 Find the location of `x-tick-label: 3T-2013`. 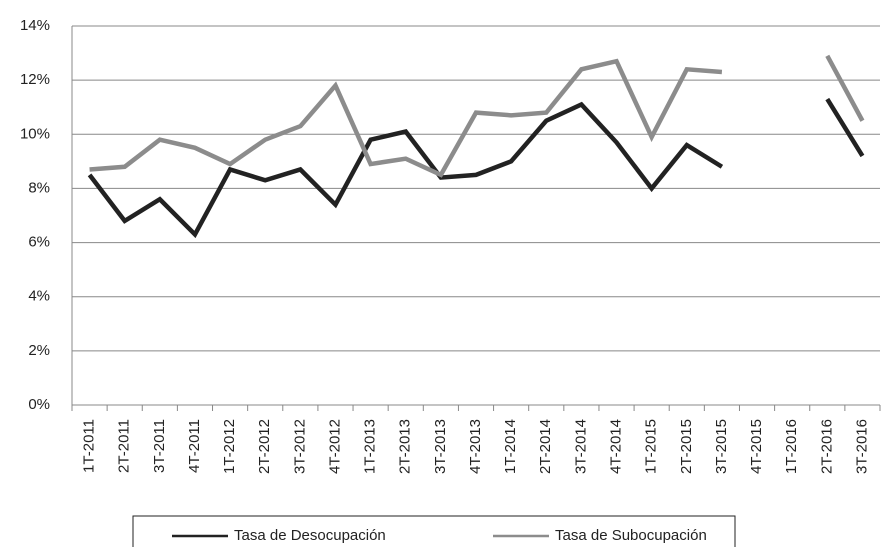

x-tick-label: 3T-2013 is located at coordinates (440, 446).